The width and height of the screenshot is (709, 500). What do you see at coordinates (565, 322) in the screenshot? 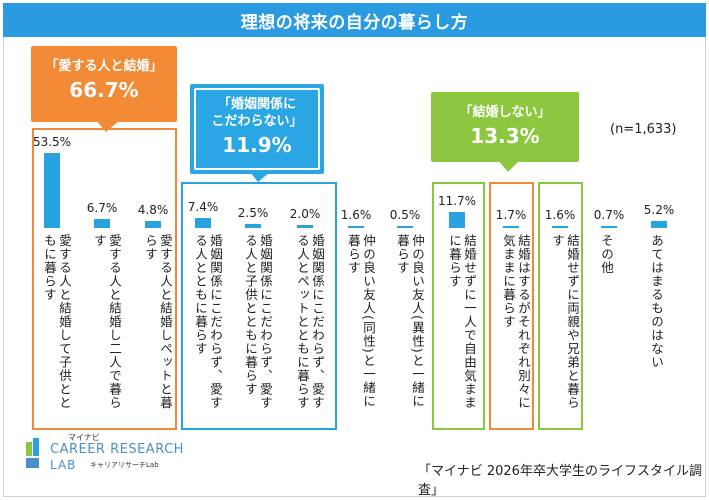
I see `category-label-11: 結婚せずに両親や兄弟と暮らす` at bounding box center [565, 322].